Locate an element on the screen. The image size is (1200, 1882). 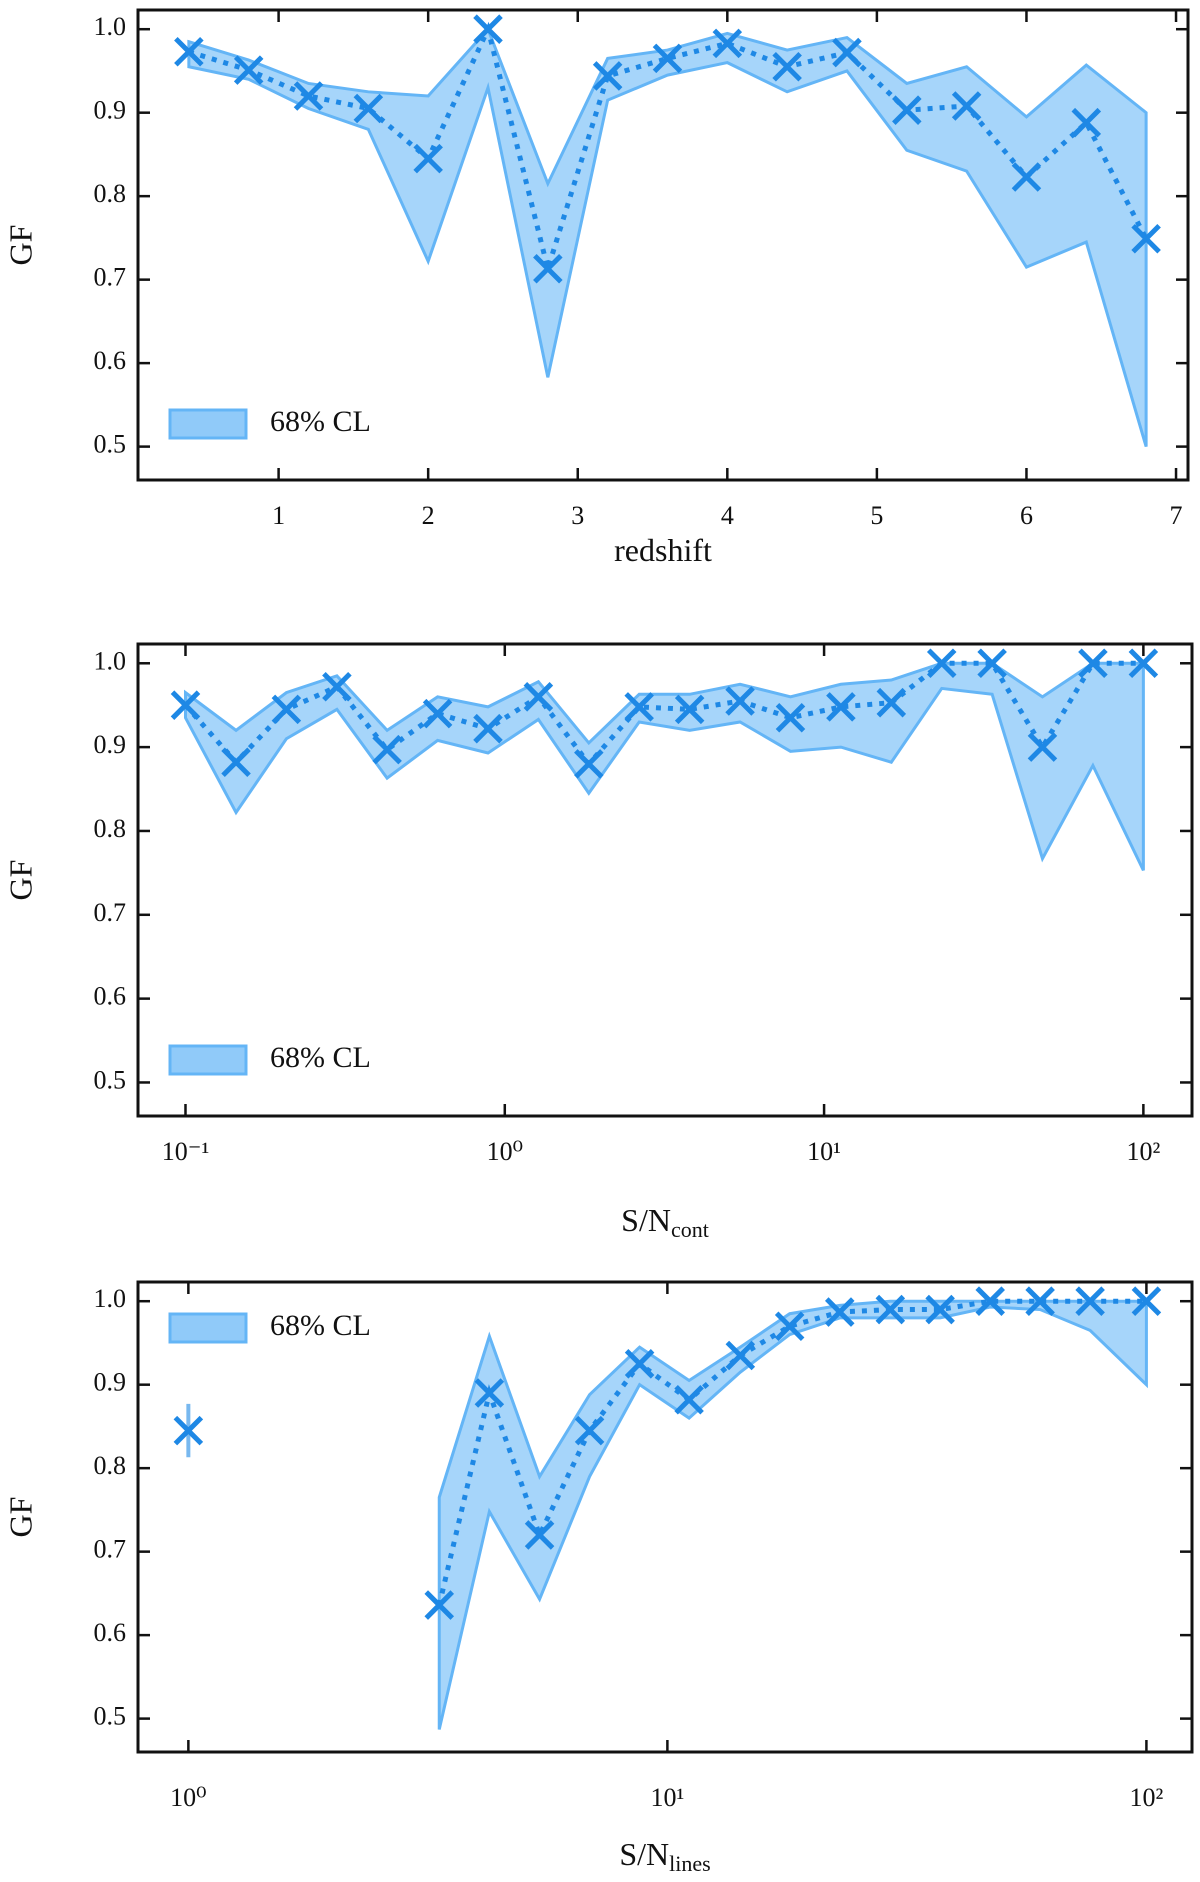
x-tick-label: 2 is located at coordinates (428, 515).